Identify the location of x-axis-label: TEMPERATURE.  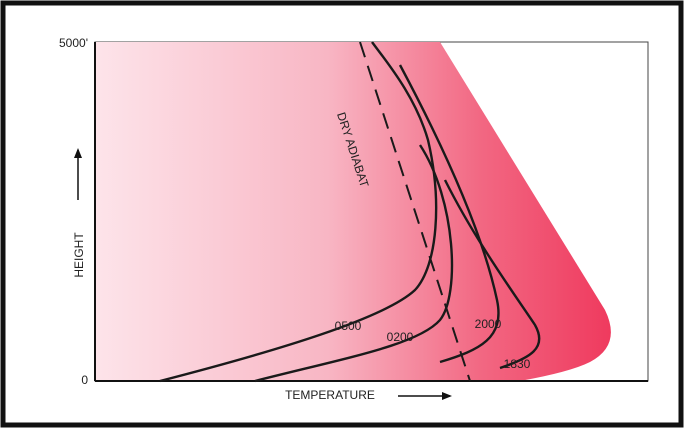
(330, 395).